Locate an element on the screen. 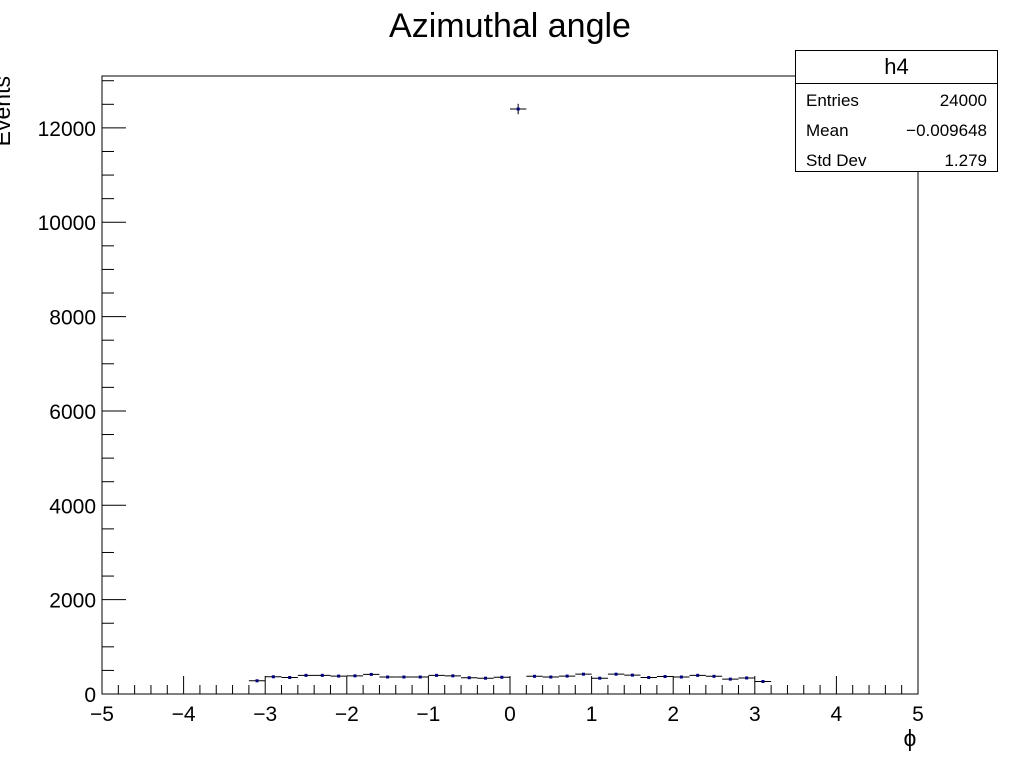 This screenshot has height=772, width=1020. y-tick-label: 0 is located at coordinates (90, 695).